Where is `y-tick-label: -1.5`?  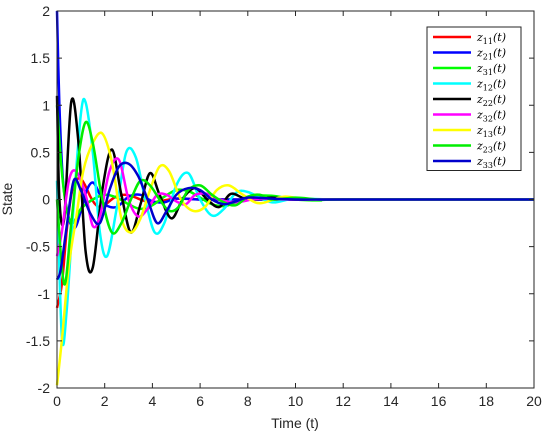 y-tick-label: -1.5 is located at coordinates (38, 341).